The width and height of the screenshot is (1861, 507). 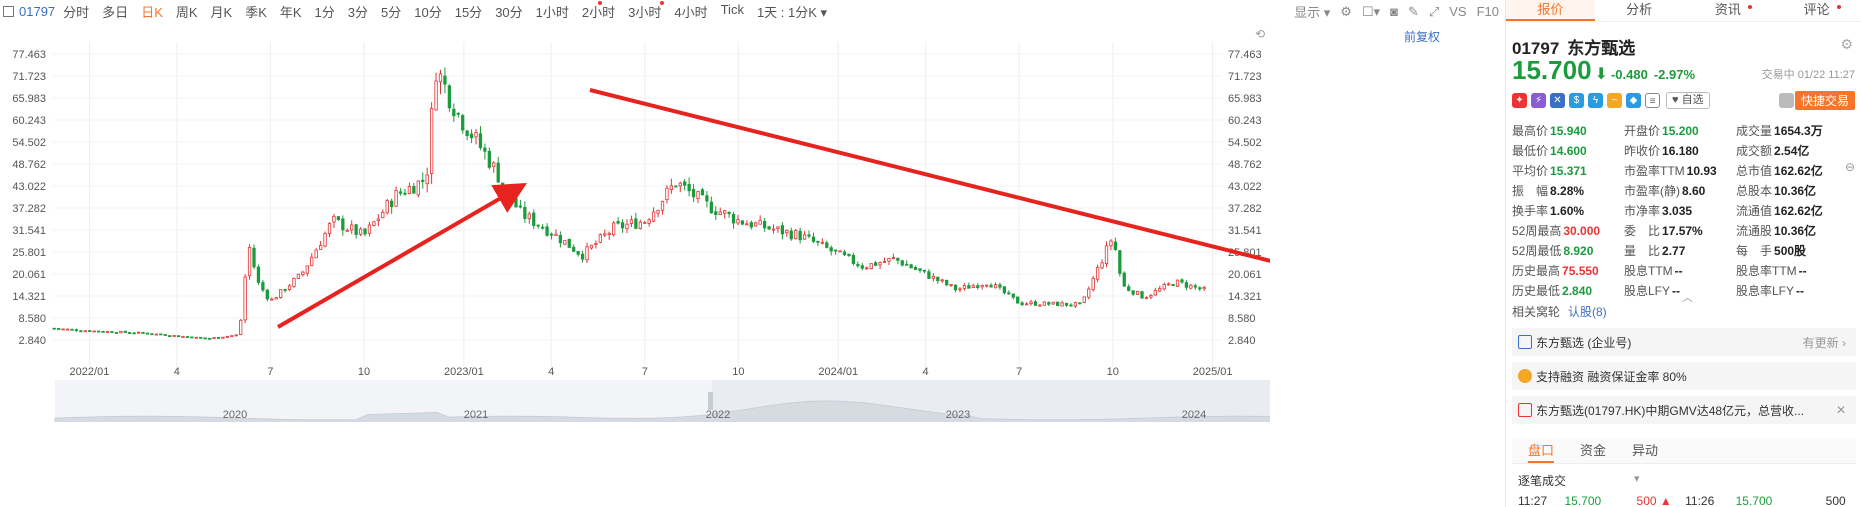 I want to click on add-watchlist-button: ♥ 自选, so click(x=1688, y=100).